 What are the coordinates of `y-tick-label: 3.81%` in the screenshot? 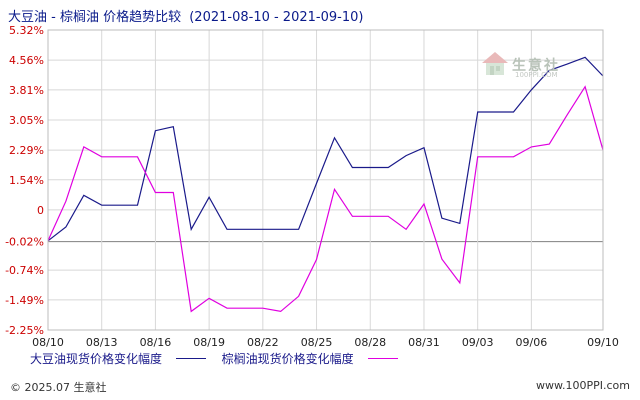 It's located at (26, 90).